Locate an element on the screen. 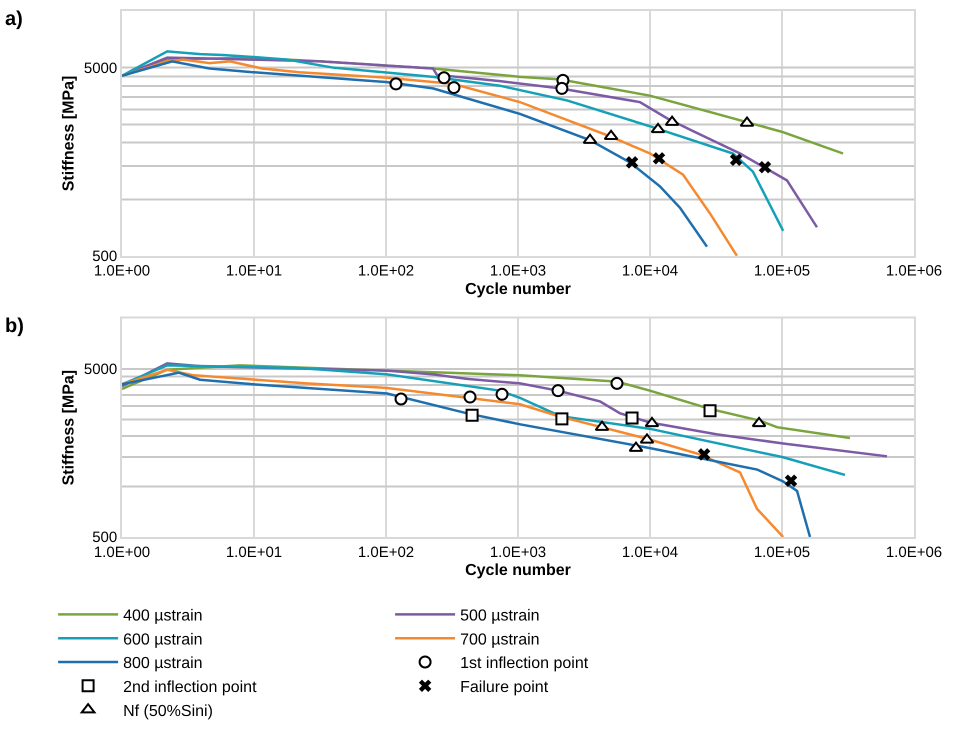 This screenshot has width=959, height=736. legend-label: 700 µstrain is located at coordinates (500, 639).